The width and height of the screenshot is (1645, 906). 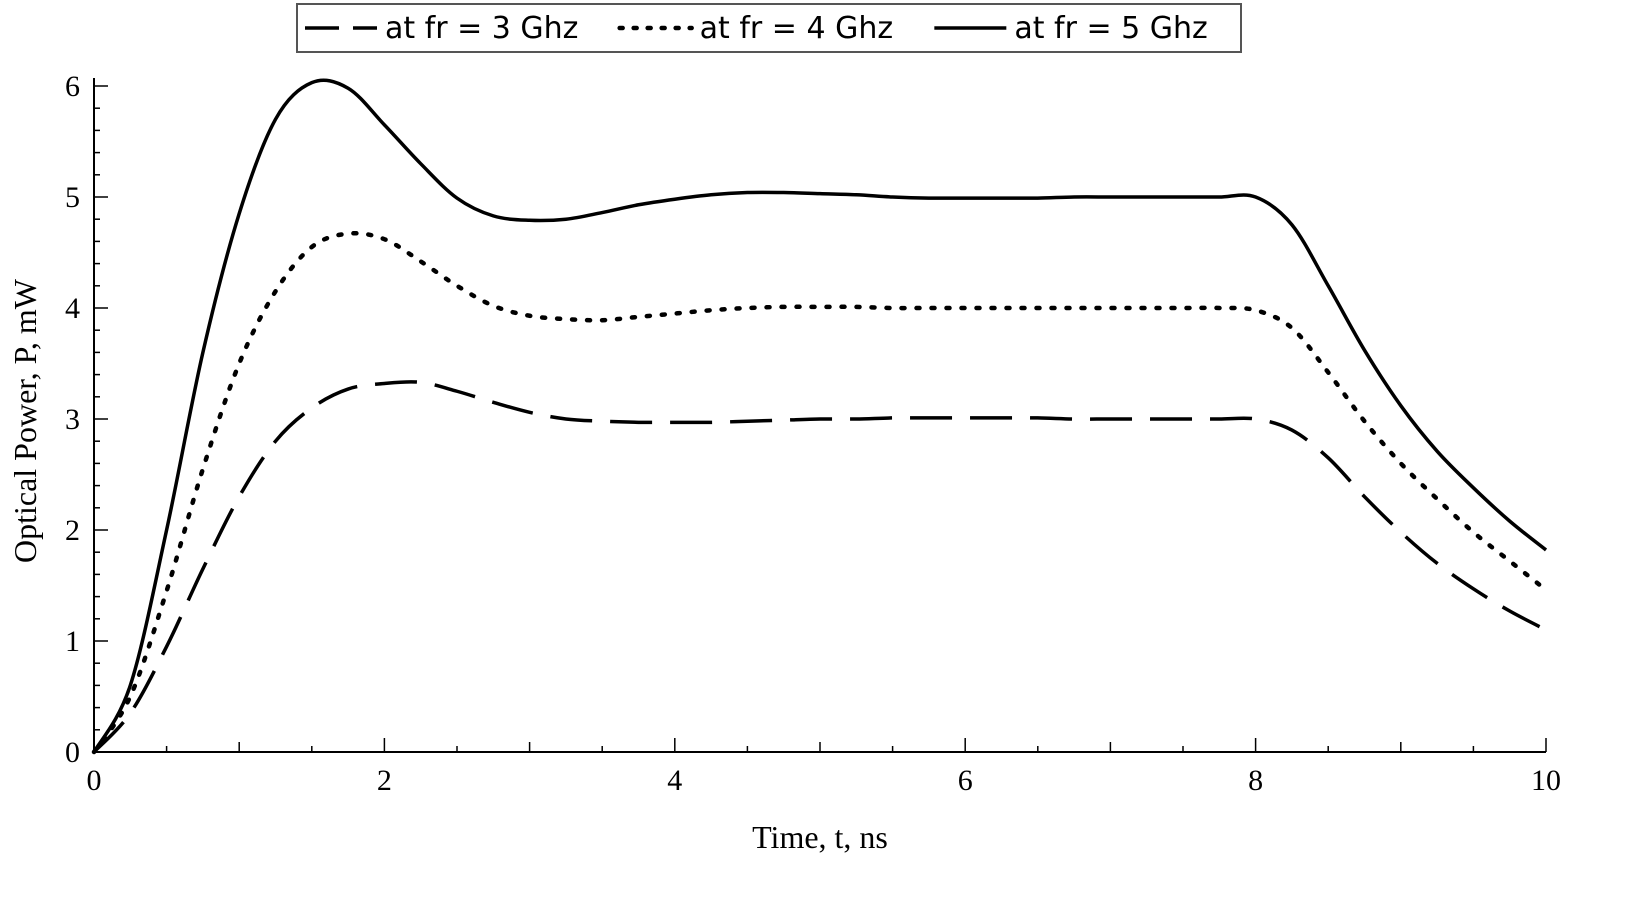 What do you see at coordinates (674, 780) in the screenshot?
I see `x-tick-label: 4` at bounding box center [674, 780].